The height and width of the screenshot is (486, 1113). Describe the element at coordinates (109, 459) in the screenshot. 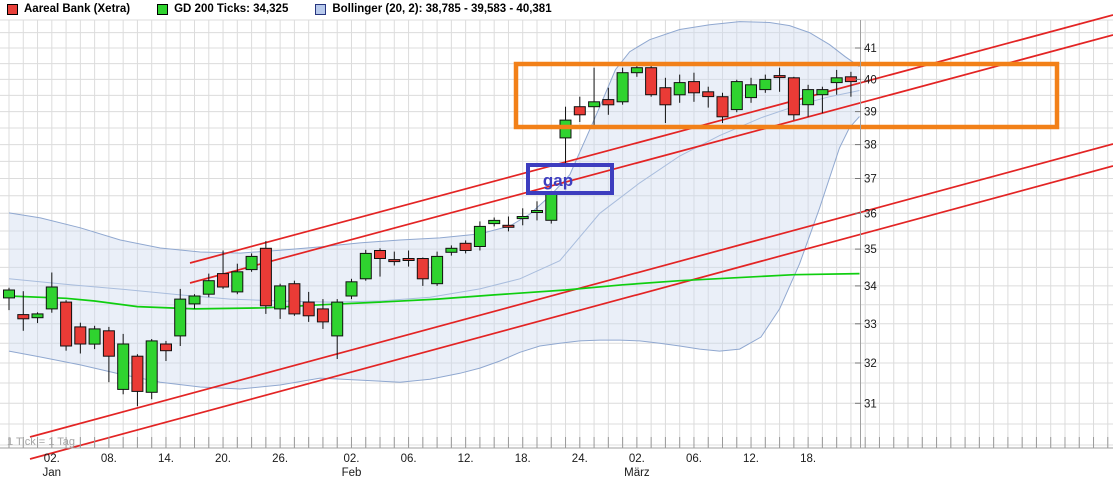

I see `date-label: 08.` at that location.